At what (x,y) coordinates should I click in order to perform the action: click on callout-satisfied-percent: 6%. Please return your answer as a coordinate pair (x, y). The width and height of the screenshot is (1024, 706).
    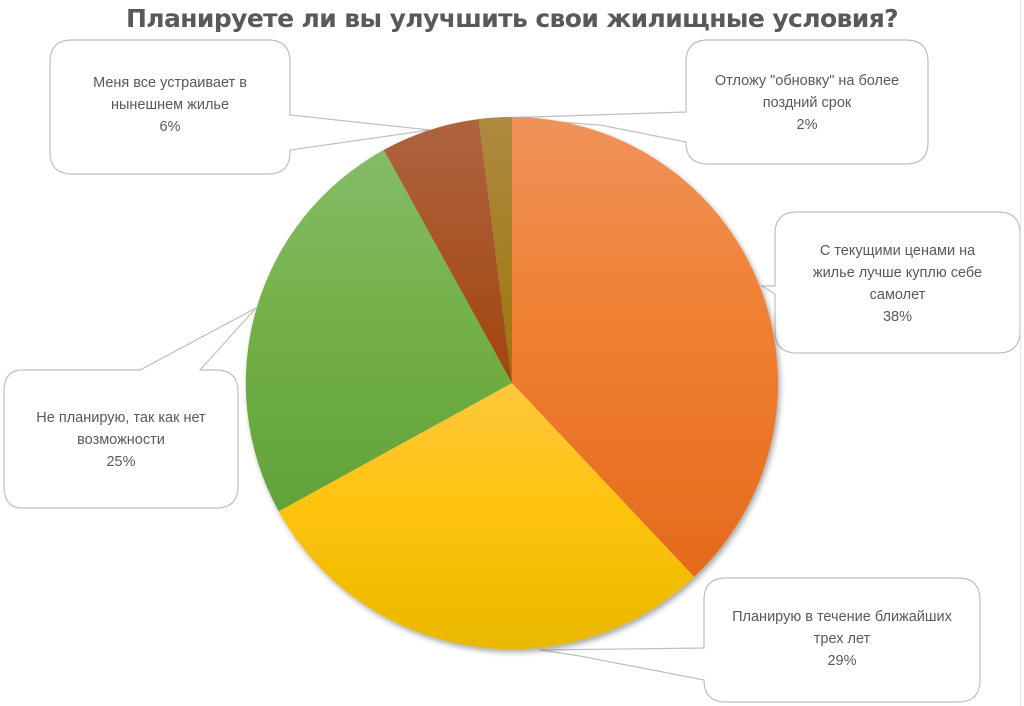
    Looking at the image, I should click on (170, 127).